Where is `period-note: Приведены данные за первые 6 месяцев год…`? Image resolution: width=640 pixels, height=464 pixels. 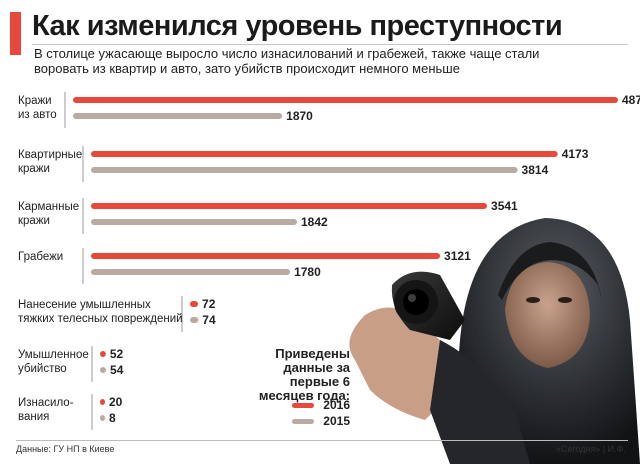 period-note: Приведены данные за первые 6 месяцев год… is located at coordinates (304, 374).